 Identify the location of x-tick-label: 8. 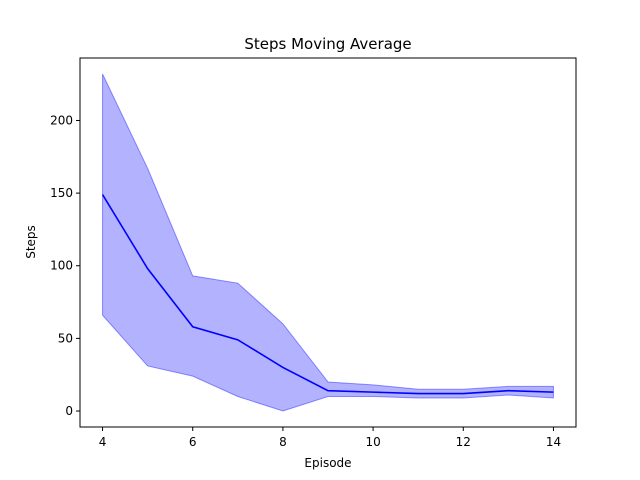
(283, 442).